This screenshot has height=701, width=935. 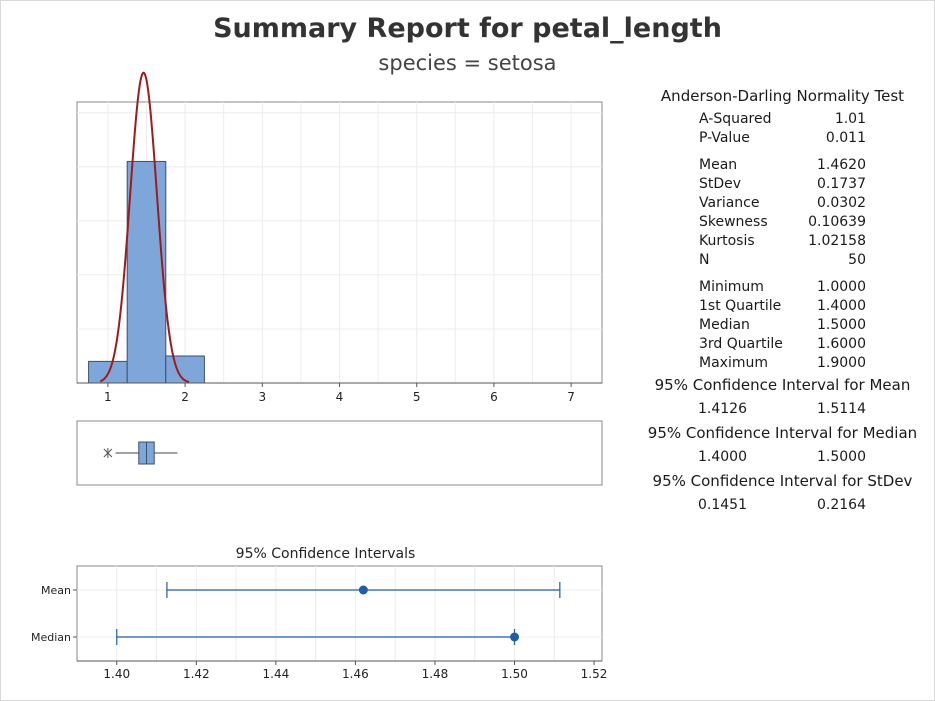 What do you see at coordinates (51, 637) in the screenshot?
I see `ci-category-label: Median` at bounding box center [51, 637].